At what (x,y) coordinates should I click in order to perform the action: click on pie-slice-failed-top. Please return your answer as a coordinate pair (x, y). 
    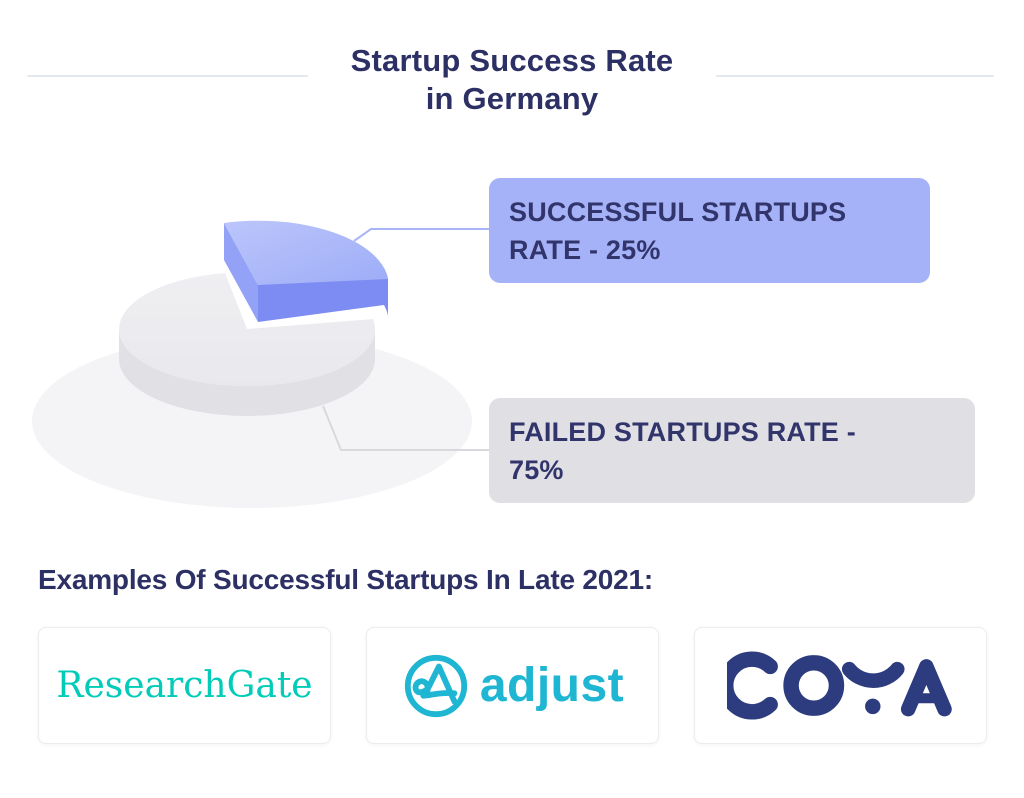
    Looking at the image, I should click on (247, 330).